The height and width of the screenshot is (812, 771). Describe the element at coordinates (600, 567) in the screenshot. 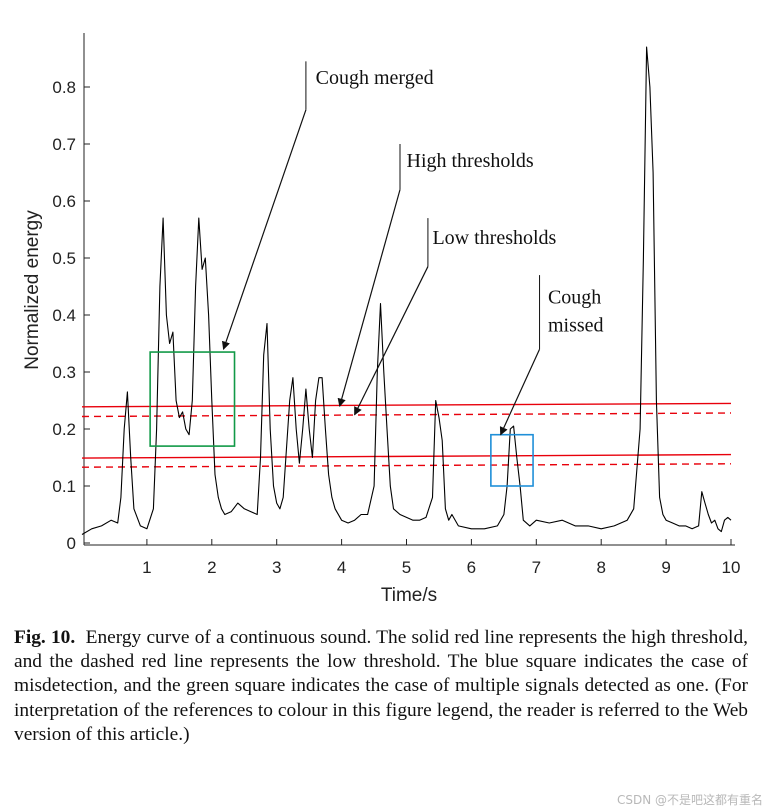

I see `x-tick-label: 8` at that location.